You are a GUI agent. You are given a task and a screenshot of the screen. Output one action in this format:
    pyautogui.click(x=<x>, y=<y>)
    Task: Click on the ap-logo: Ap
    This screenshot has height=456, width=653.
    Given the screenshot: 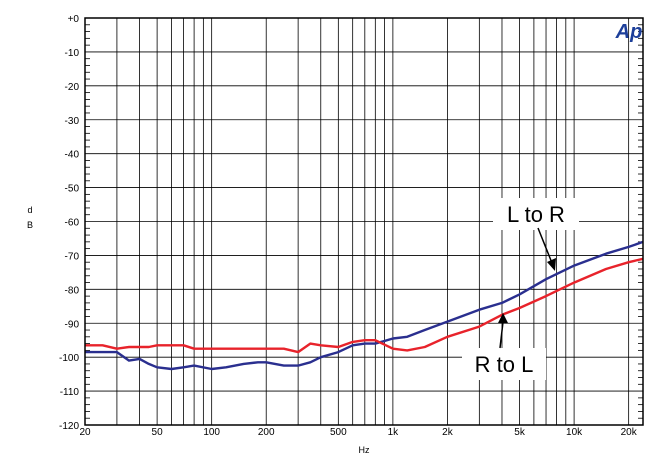 What is the action you would take?
    pyautogui.click(x=629, y=32)
    